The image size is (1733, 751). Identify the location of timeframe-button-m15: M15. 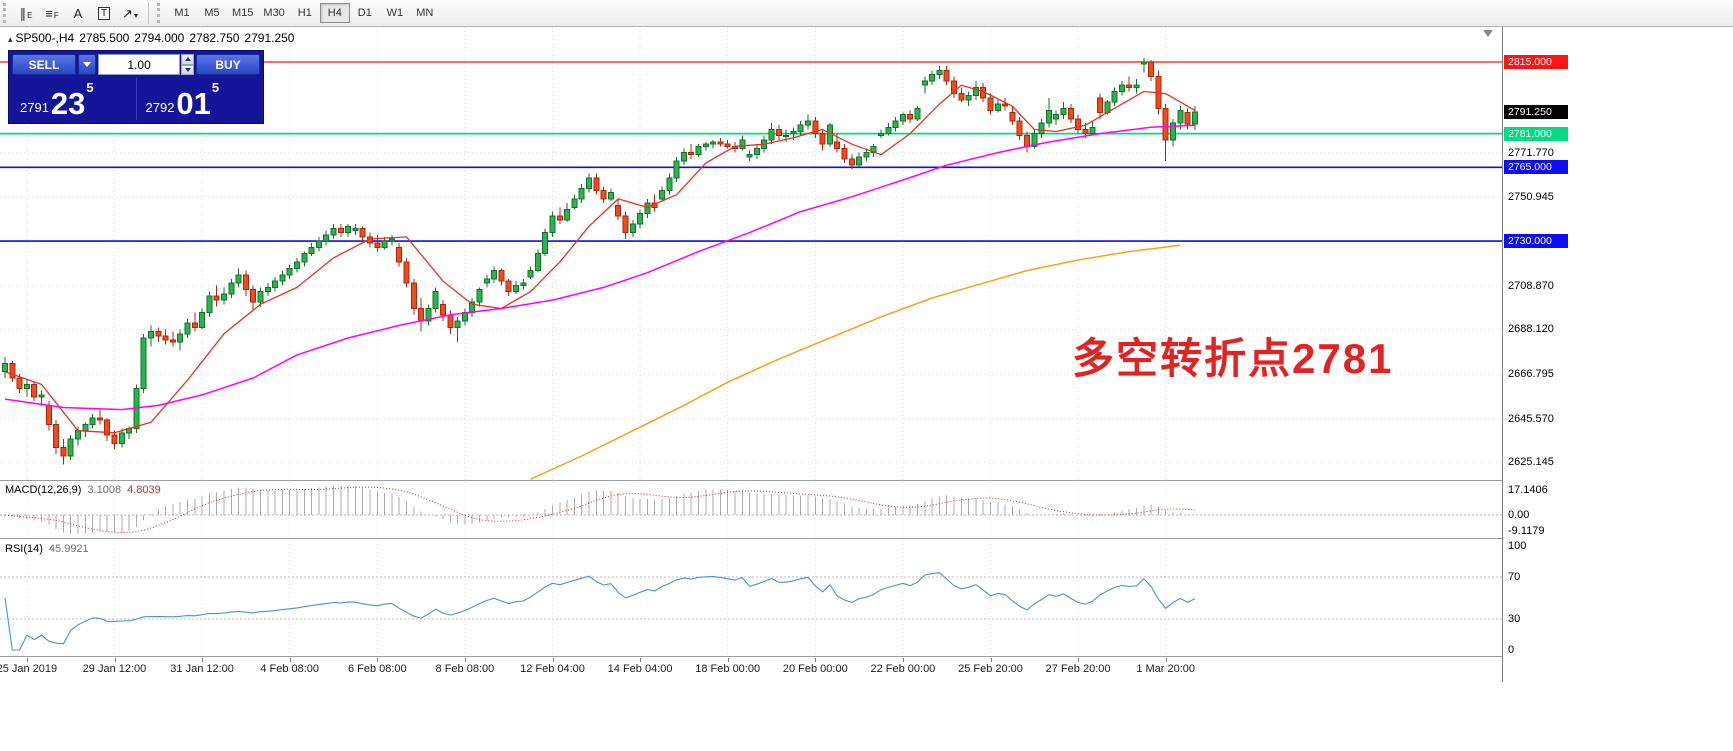
(242, 13).